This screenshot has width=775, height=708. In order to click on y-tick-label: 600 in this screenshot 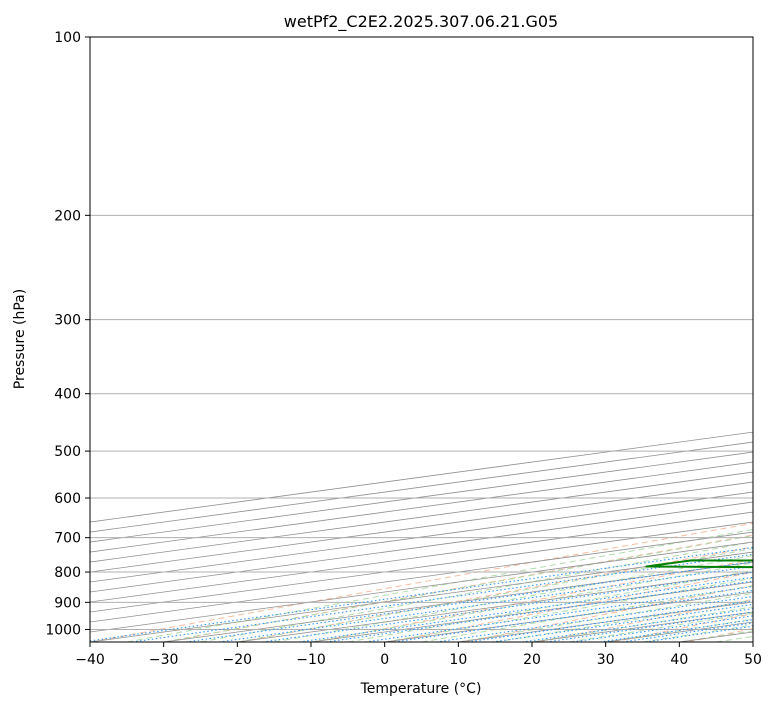, I will do `click(67, 499)`.